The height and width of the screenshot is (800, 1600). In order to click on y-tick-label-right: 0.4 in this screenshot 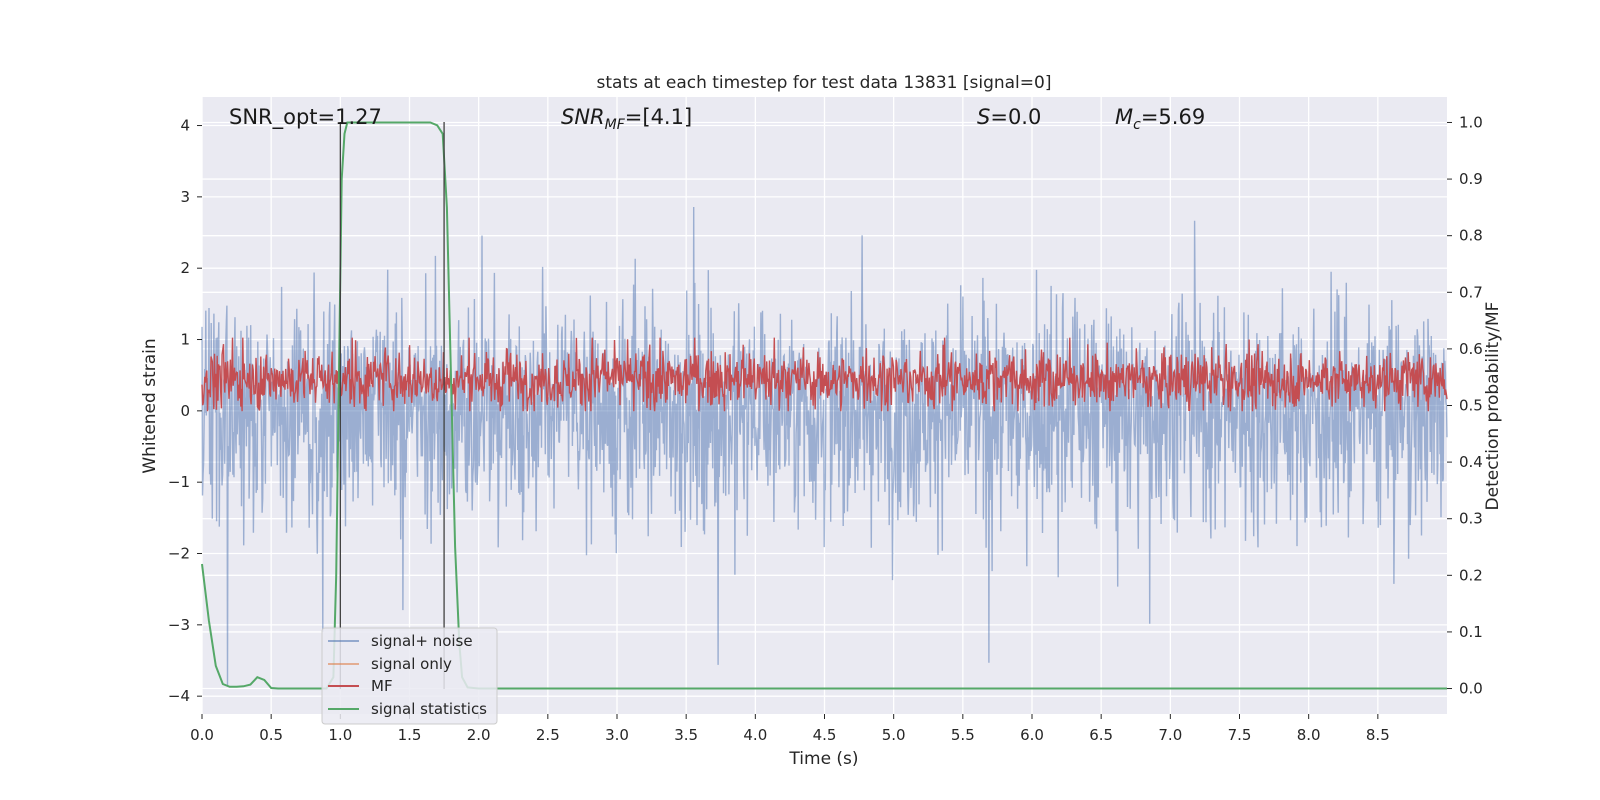, I will do `click(1471, 462)`.